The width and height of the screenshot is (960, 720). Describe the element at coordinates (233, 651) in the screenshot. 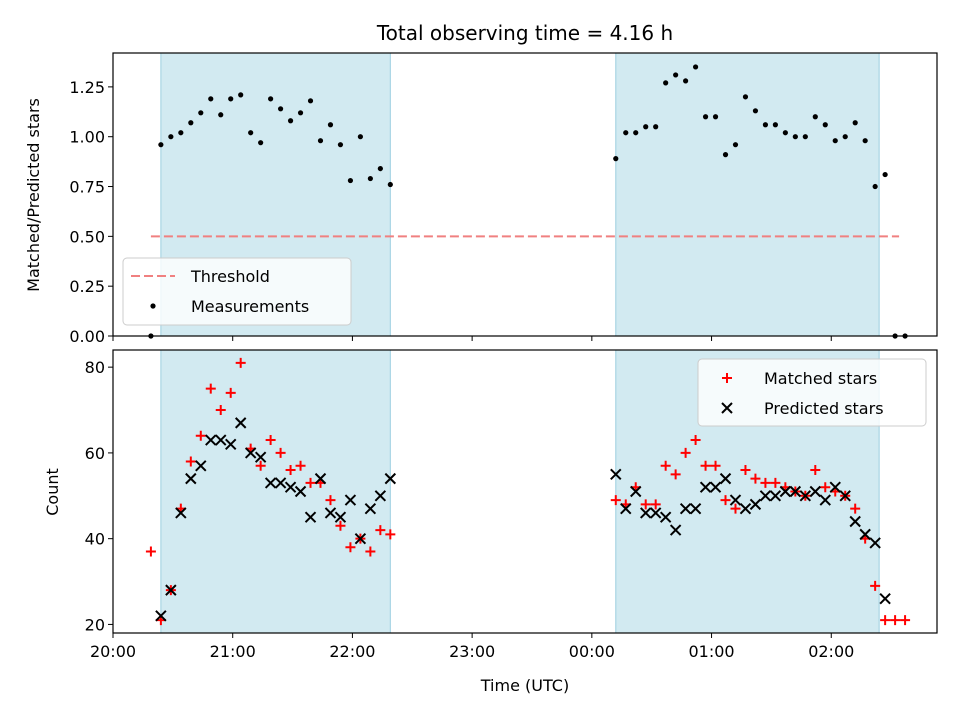

I see `x-tick-label: 21:00` at that location.